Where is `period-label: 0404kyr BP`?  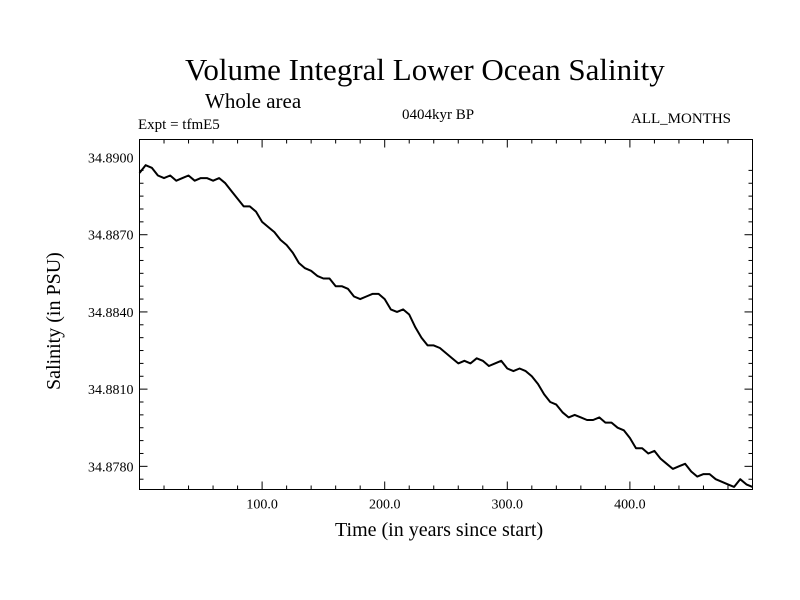
period-label: 0404kyr BP is located at coordinates (438, 115).